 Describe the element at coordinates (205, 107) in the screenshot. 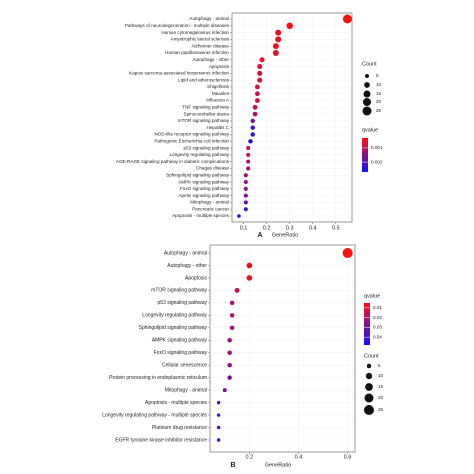

I see `category-label: TNF signaling pathway` at that location.